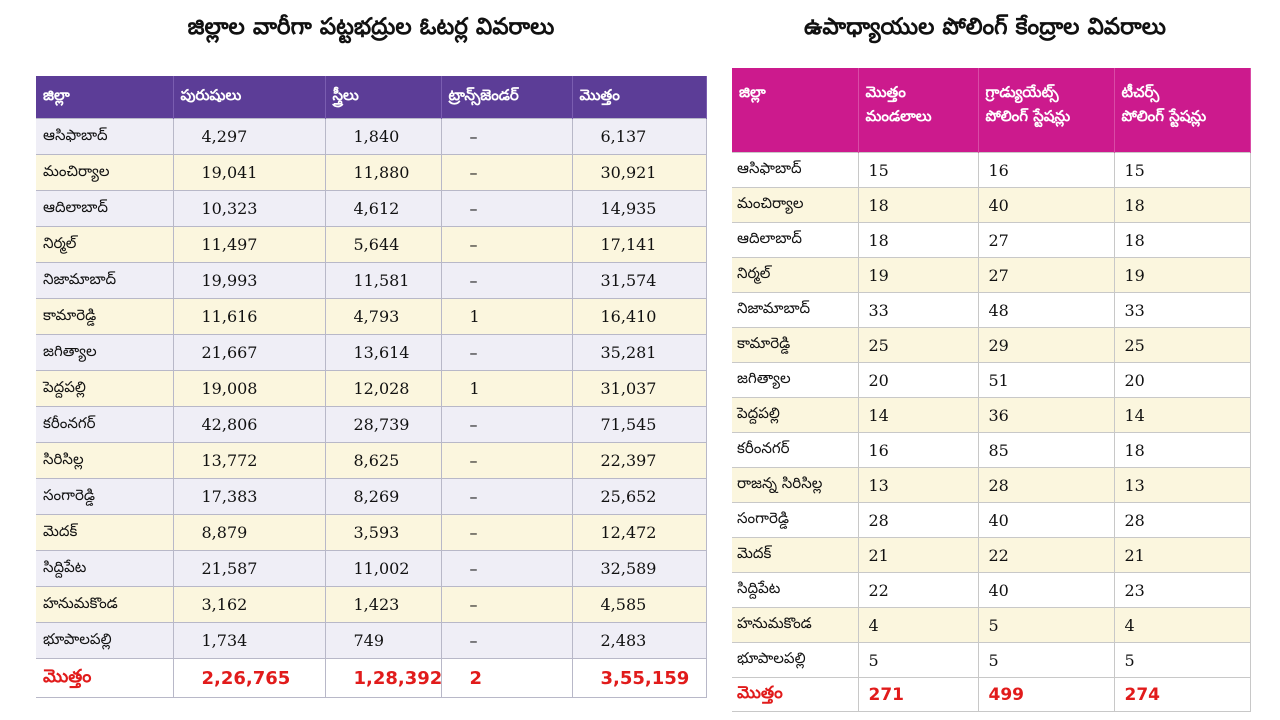  Describe the element at coordinates (383, 352) in the screenshot. I see `women-cell: 13,614` at that location.